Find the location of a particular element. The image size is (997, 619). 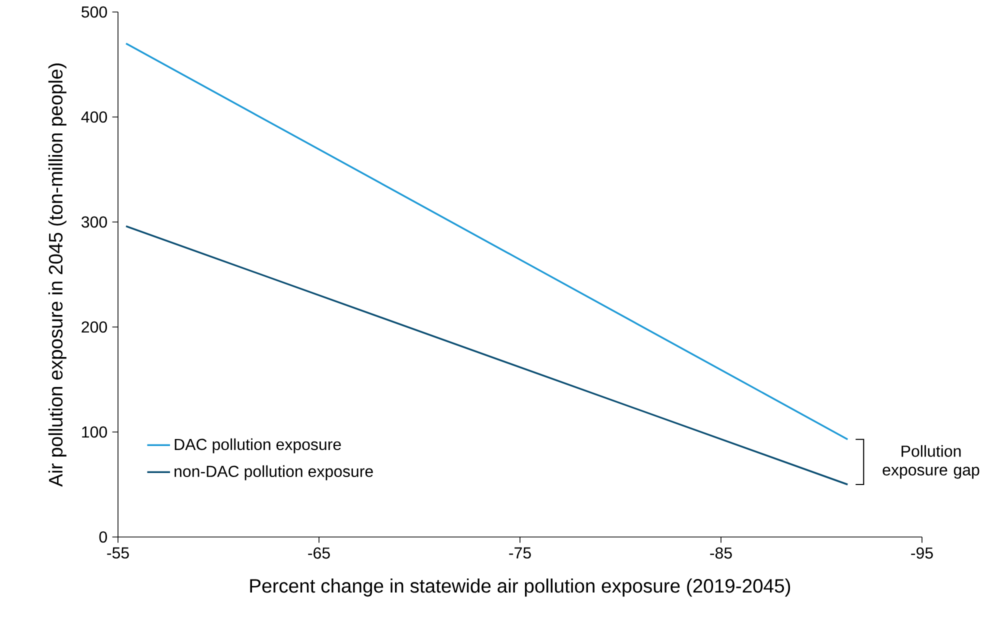

legend-label: DAC pollution exposure is located at coordinates (257, 446).